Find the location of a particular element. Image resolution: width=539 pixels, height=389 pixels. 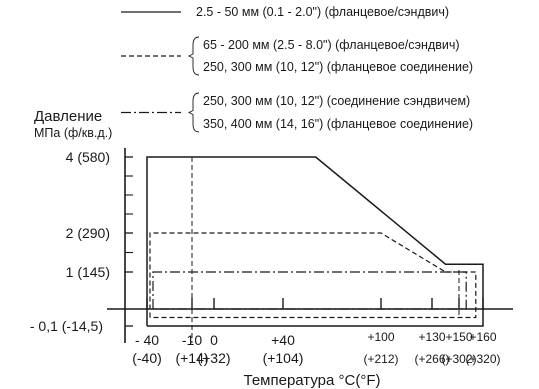

x-tick-label-c: -10 is located at coordinates (192, 340).